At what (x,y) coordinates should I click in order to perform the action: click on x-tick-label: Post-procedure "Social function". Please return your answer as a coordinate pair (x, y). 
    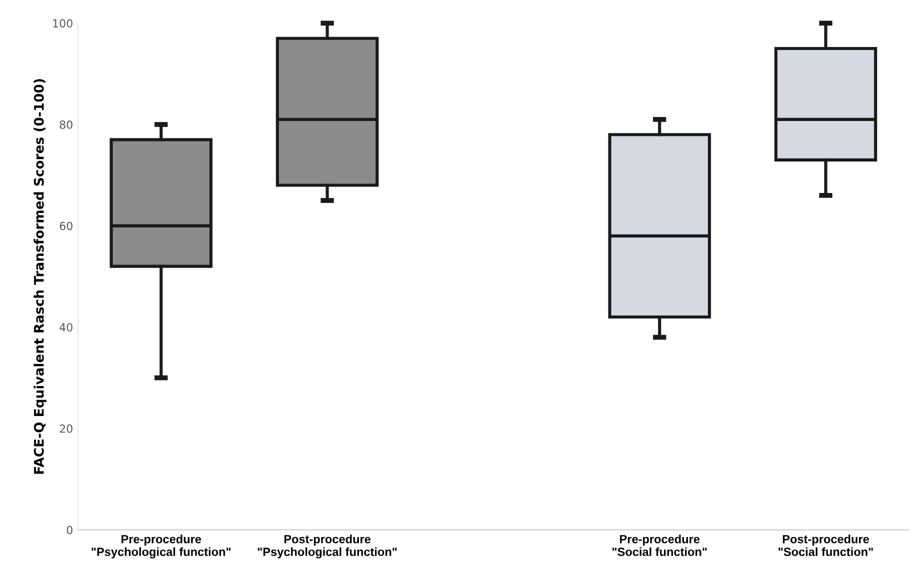
    Looking at the image, I should click on (825, 545).